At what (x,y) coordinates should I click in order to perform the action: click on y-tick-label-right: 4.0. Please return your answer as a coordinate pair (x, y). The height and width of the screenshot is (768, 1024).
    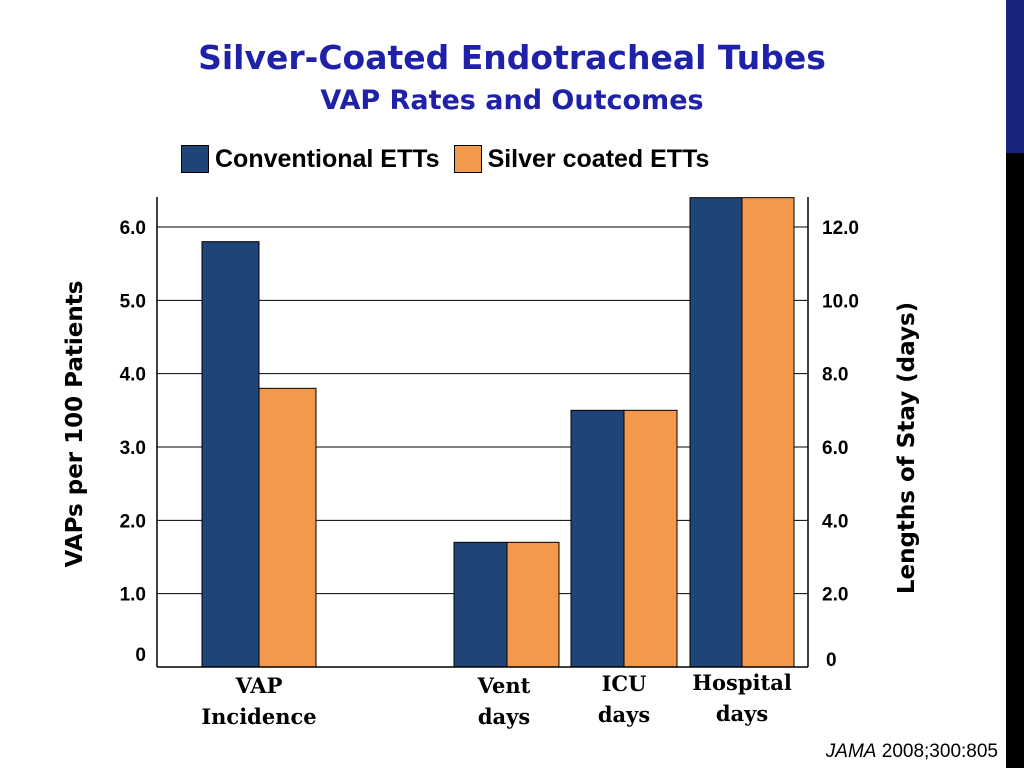
    Looking at the image, I should click on (835, 521).